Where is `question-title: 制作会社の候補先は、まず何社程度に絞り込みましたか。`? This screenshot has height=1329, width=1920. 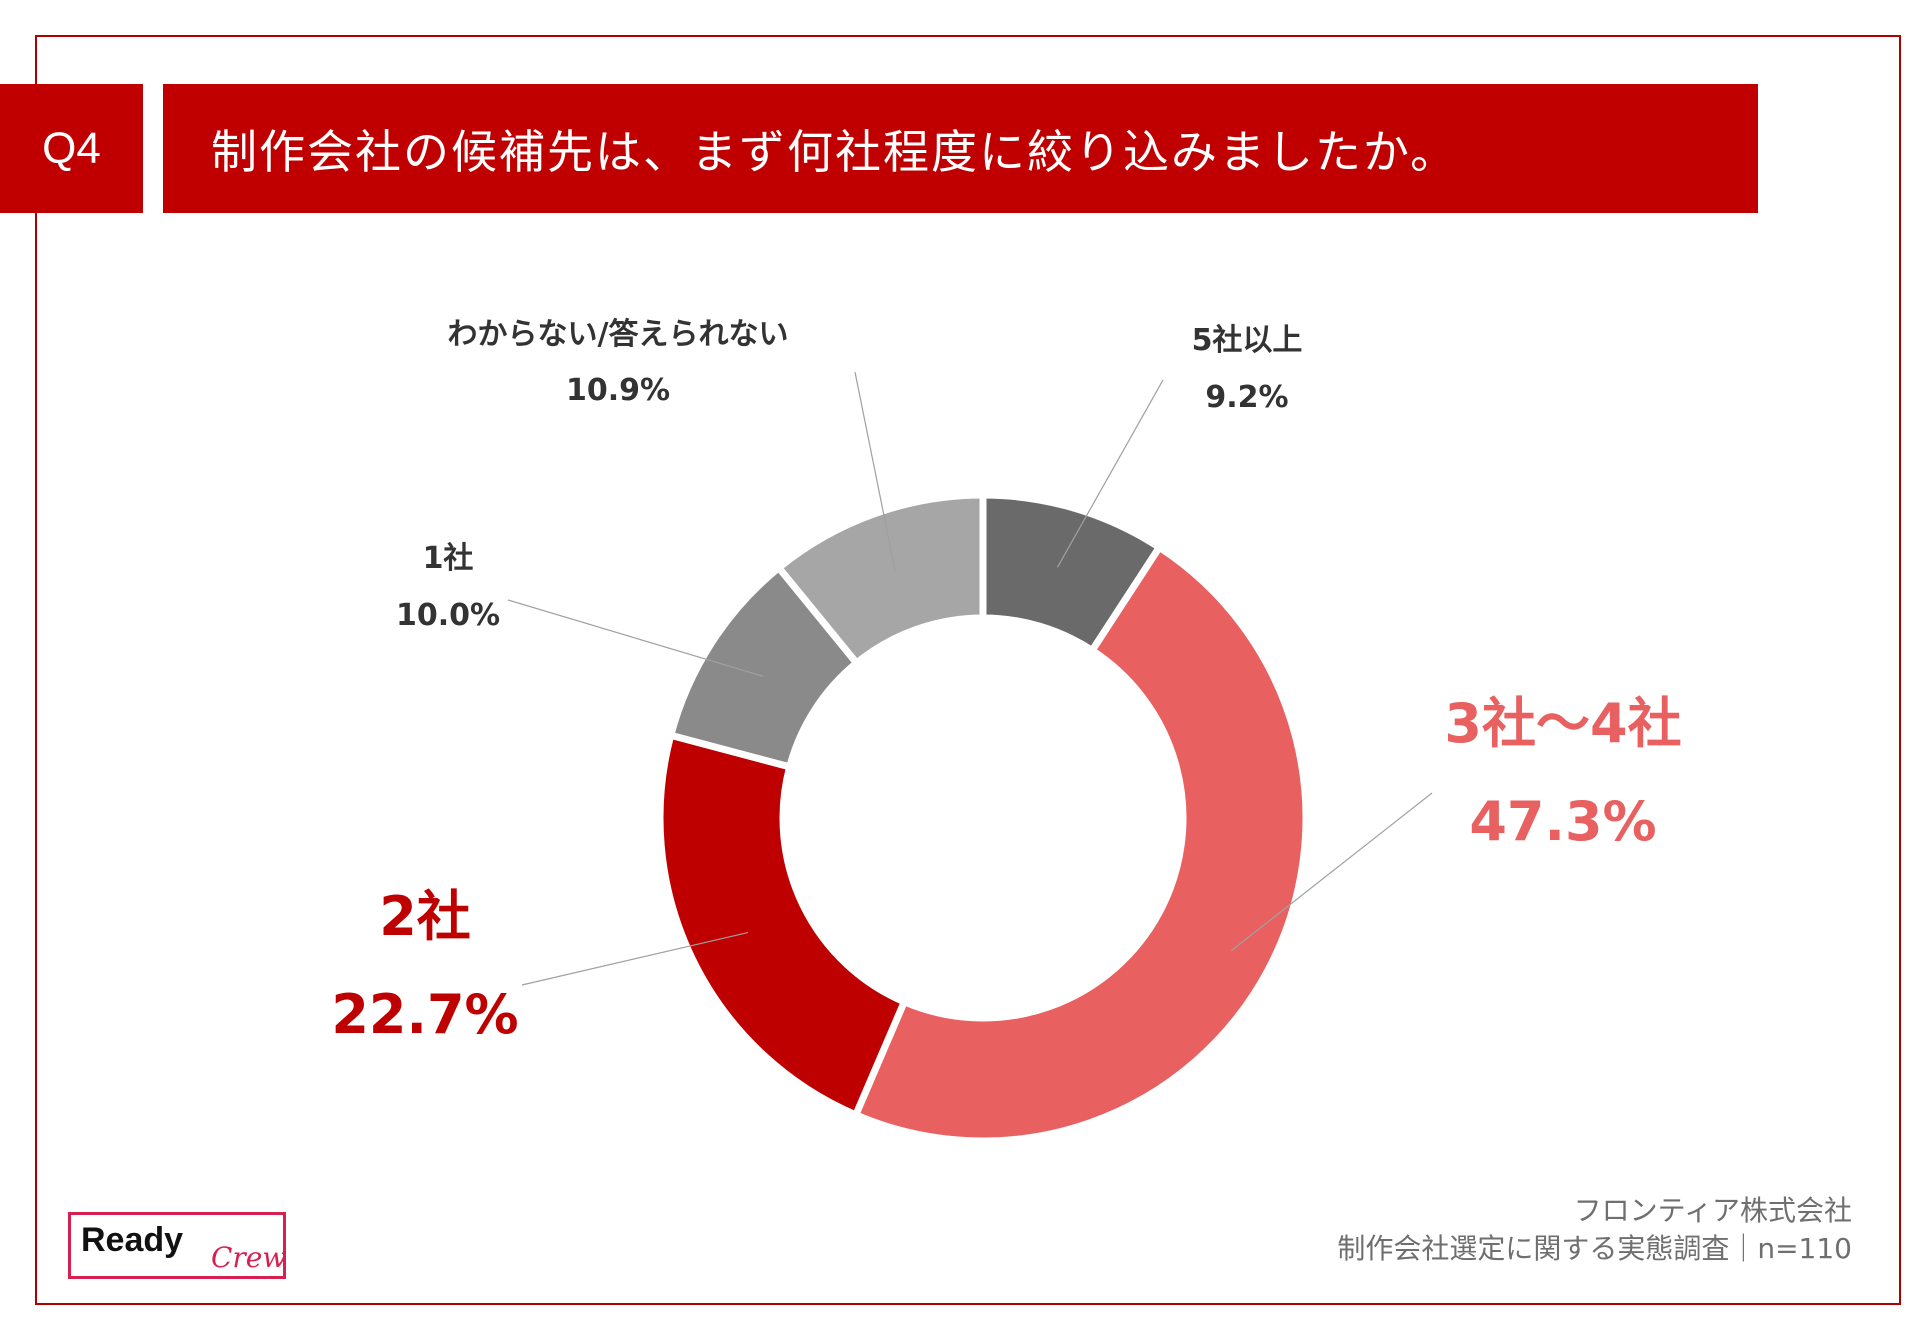 question-title: 制作会社の候補先は、まず何社程度に絞り込みましたか。 is located at coordinates (835, 151).